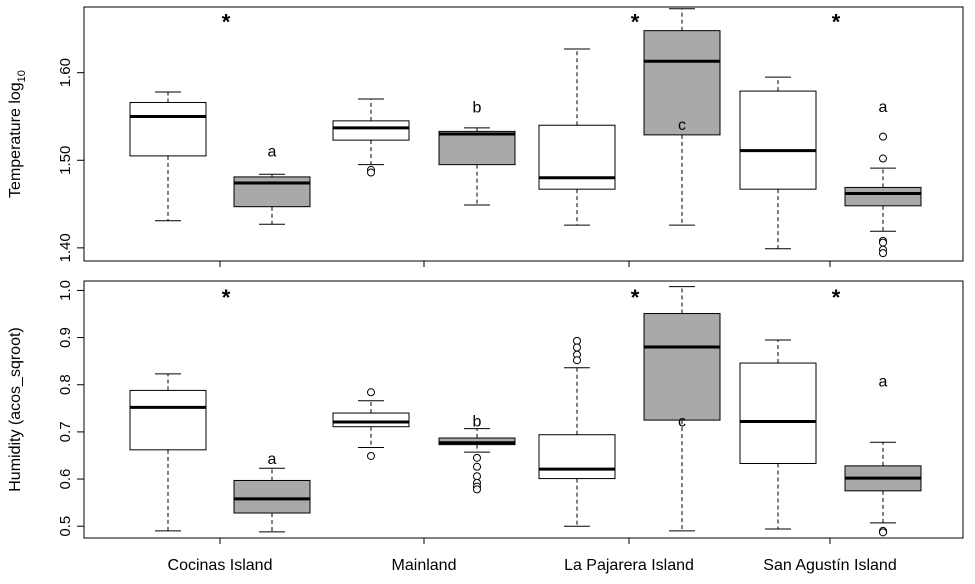  I want to click on y-tick-label: 0.9, so click(65, 337).